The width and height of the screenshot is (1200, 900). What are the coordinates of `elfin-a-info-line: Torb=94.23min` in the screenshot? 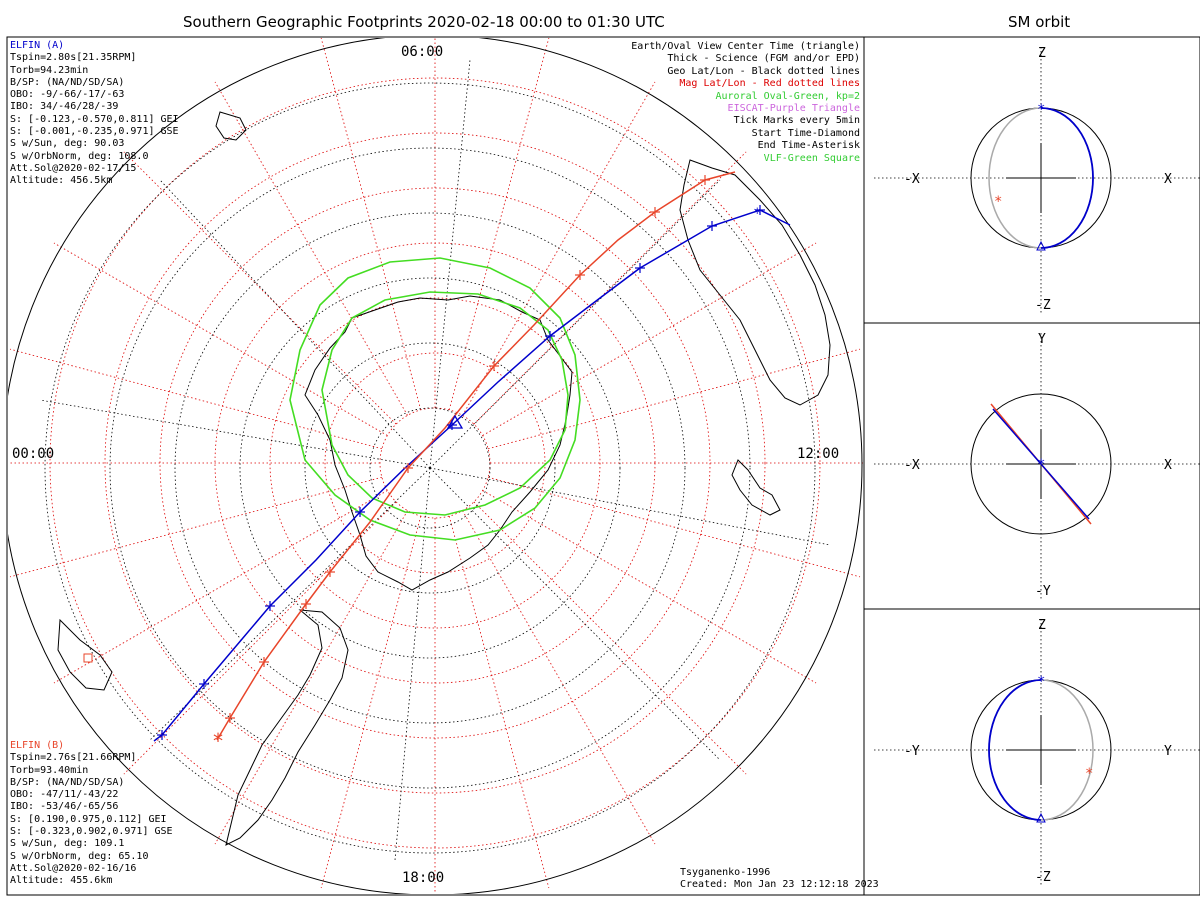 It's located at (49, 70).